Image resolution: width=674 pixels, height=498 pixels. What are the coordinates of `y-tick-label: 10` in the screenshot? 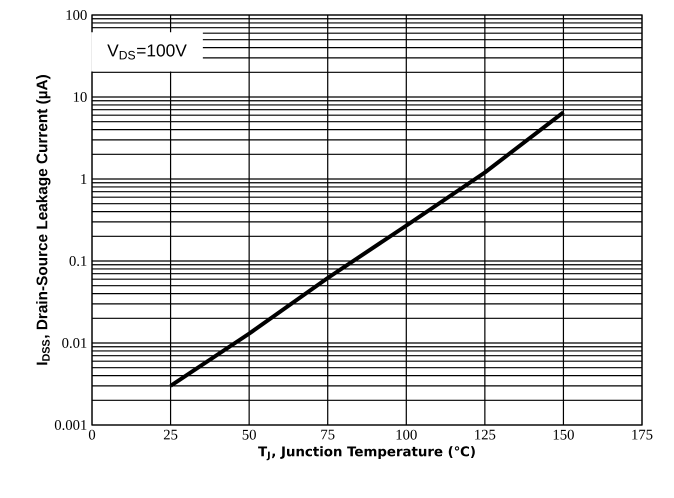 It's located at (80, 97).